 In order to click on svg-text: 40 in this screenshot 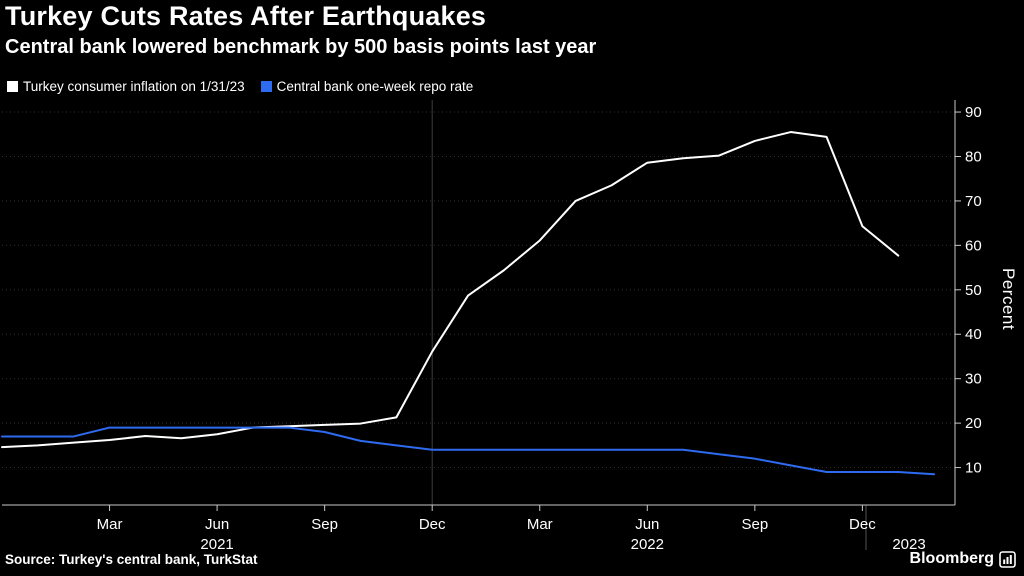, I will do `click(973, 334)`.